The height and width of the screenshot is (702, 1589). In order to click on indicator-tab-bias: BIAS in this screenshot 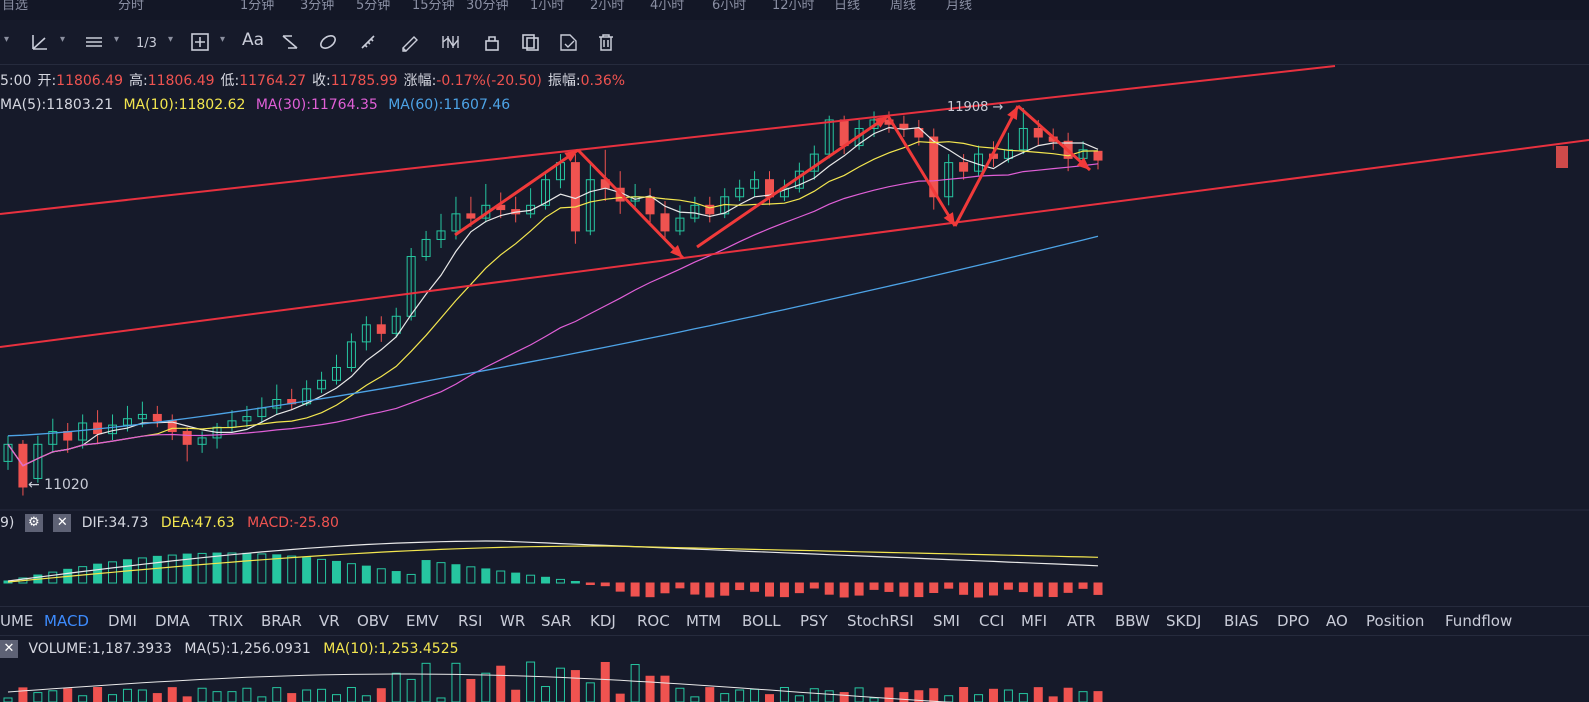, I will do `click(1241, 621)`.